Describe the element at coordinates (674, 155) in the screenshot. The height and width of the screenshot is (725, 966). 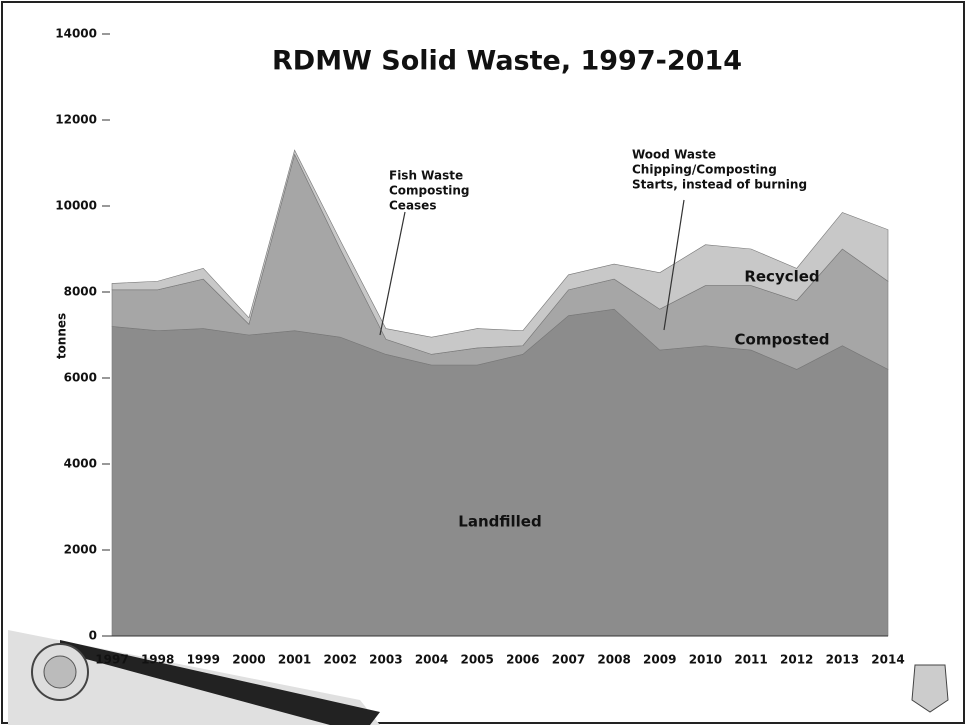
I see `annotation: Wood Waste` at that location.